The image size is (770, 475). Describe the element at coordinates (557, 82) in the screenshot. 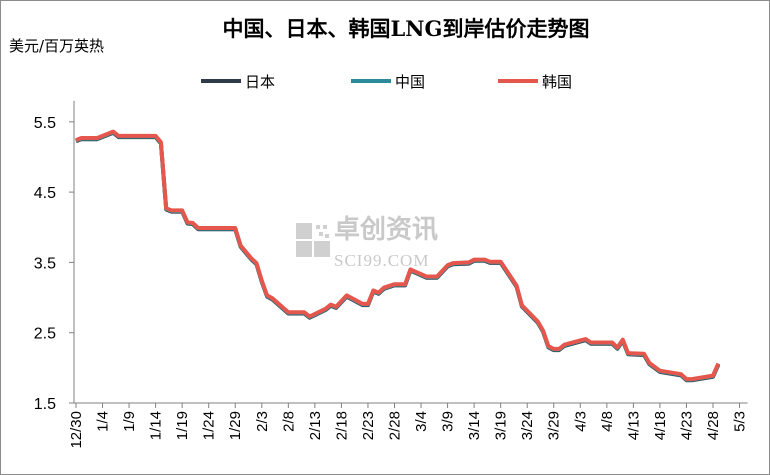

I see `legend-label: 韩国` at that location.